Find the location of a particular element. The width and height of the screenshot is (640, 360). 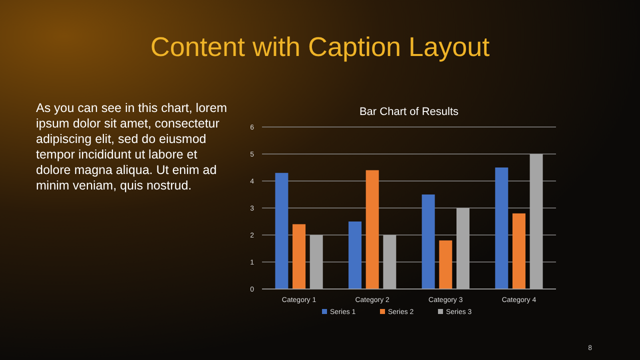

text: As you can see in this chart, lorem ipsum dolor sit amet, consectetur adipiscing elit, sed do eiusmod tempor incididunt ut labore et dolore magna aliqua. Ut enim ad minim veniam, quis nostrud. is located at coordinates (132, 146).